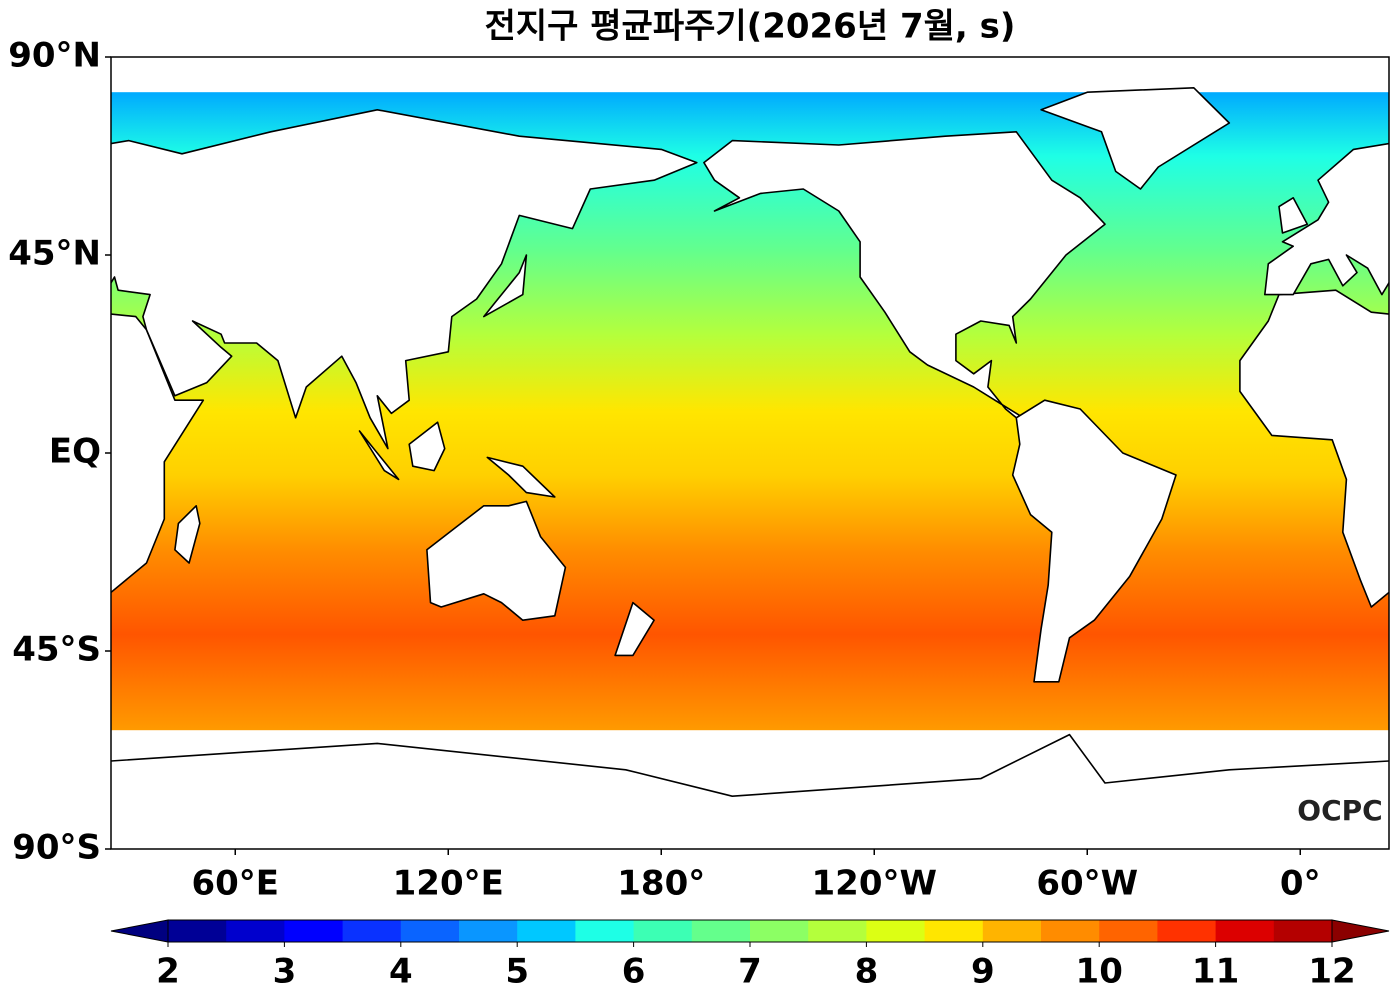 This screenshot has height=1006, width=1400. Describe the element at coordinates (1300, 884) in the screenshot. I see `x-tick-label: 0°` at that location.